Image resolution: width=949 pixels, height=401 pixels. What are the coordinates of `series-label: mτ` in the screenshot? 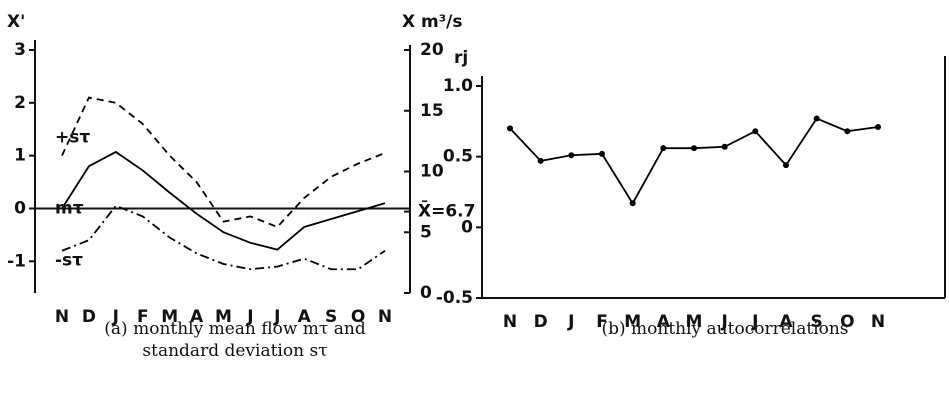 It's located at (69, 208).